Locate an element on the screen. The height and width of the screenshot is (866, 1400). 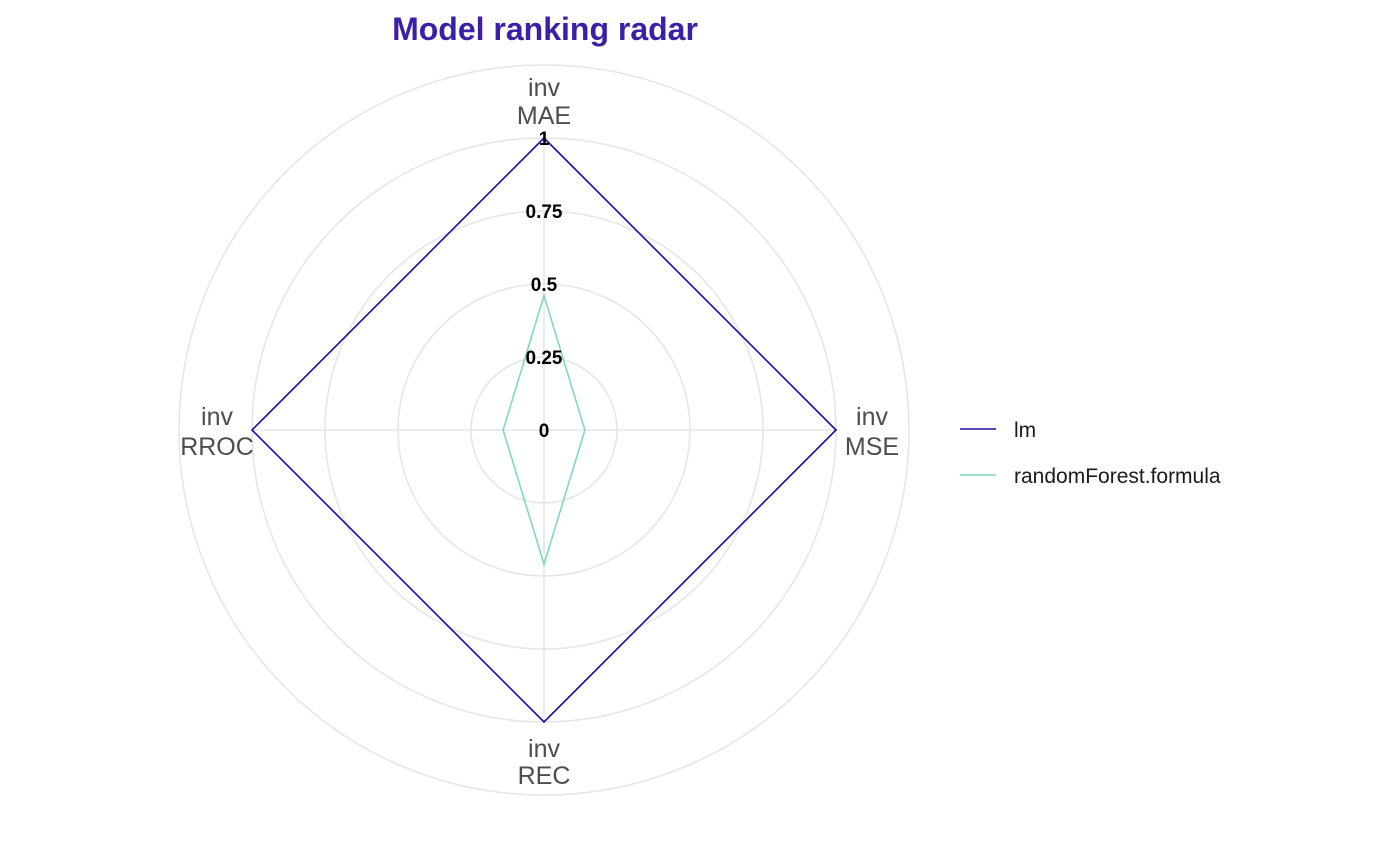
tick-label: 1 is located at coordinates (544, 139).